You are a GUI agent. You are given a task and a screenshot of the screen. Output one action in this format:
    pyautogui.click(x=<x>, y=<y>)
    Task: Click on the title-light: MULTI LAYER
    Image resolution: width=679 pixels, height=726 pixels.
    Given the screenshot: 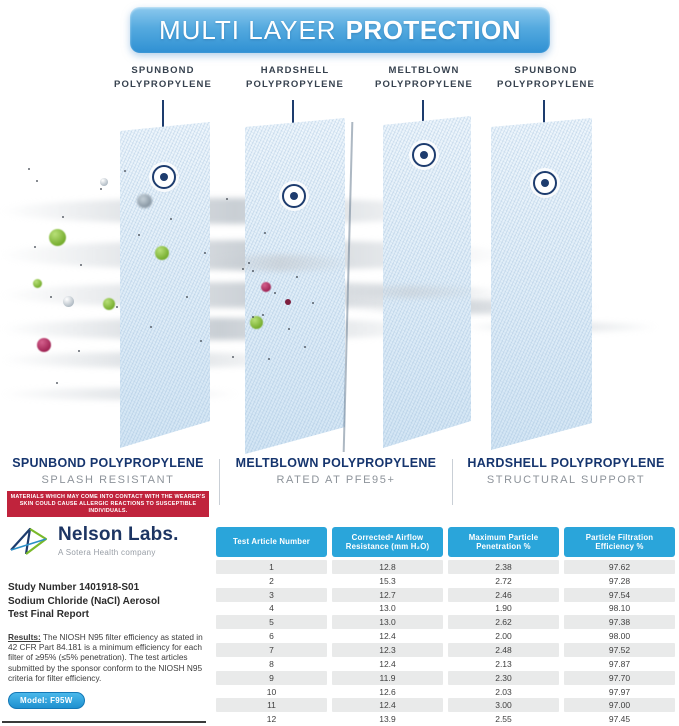 What is the action you would take?
    pyautogui.click(x=247, y=29)
    